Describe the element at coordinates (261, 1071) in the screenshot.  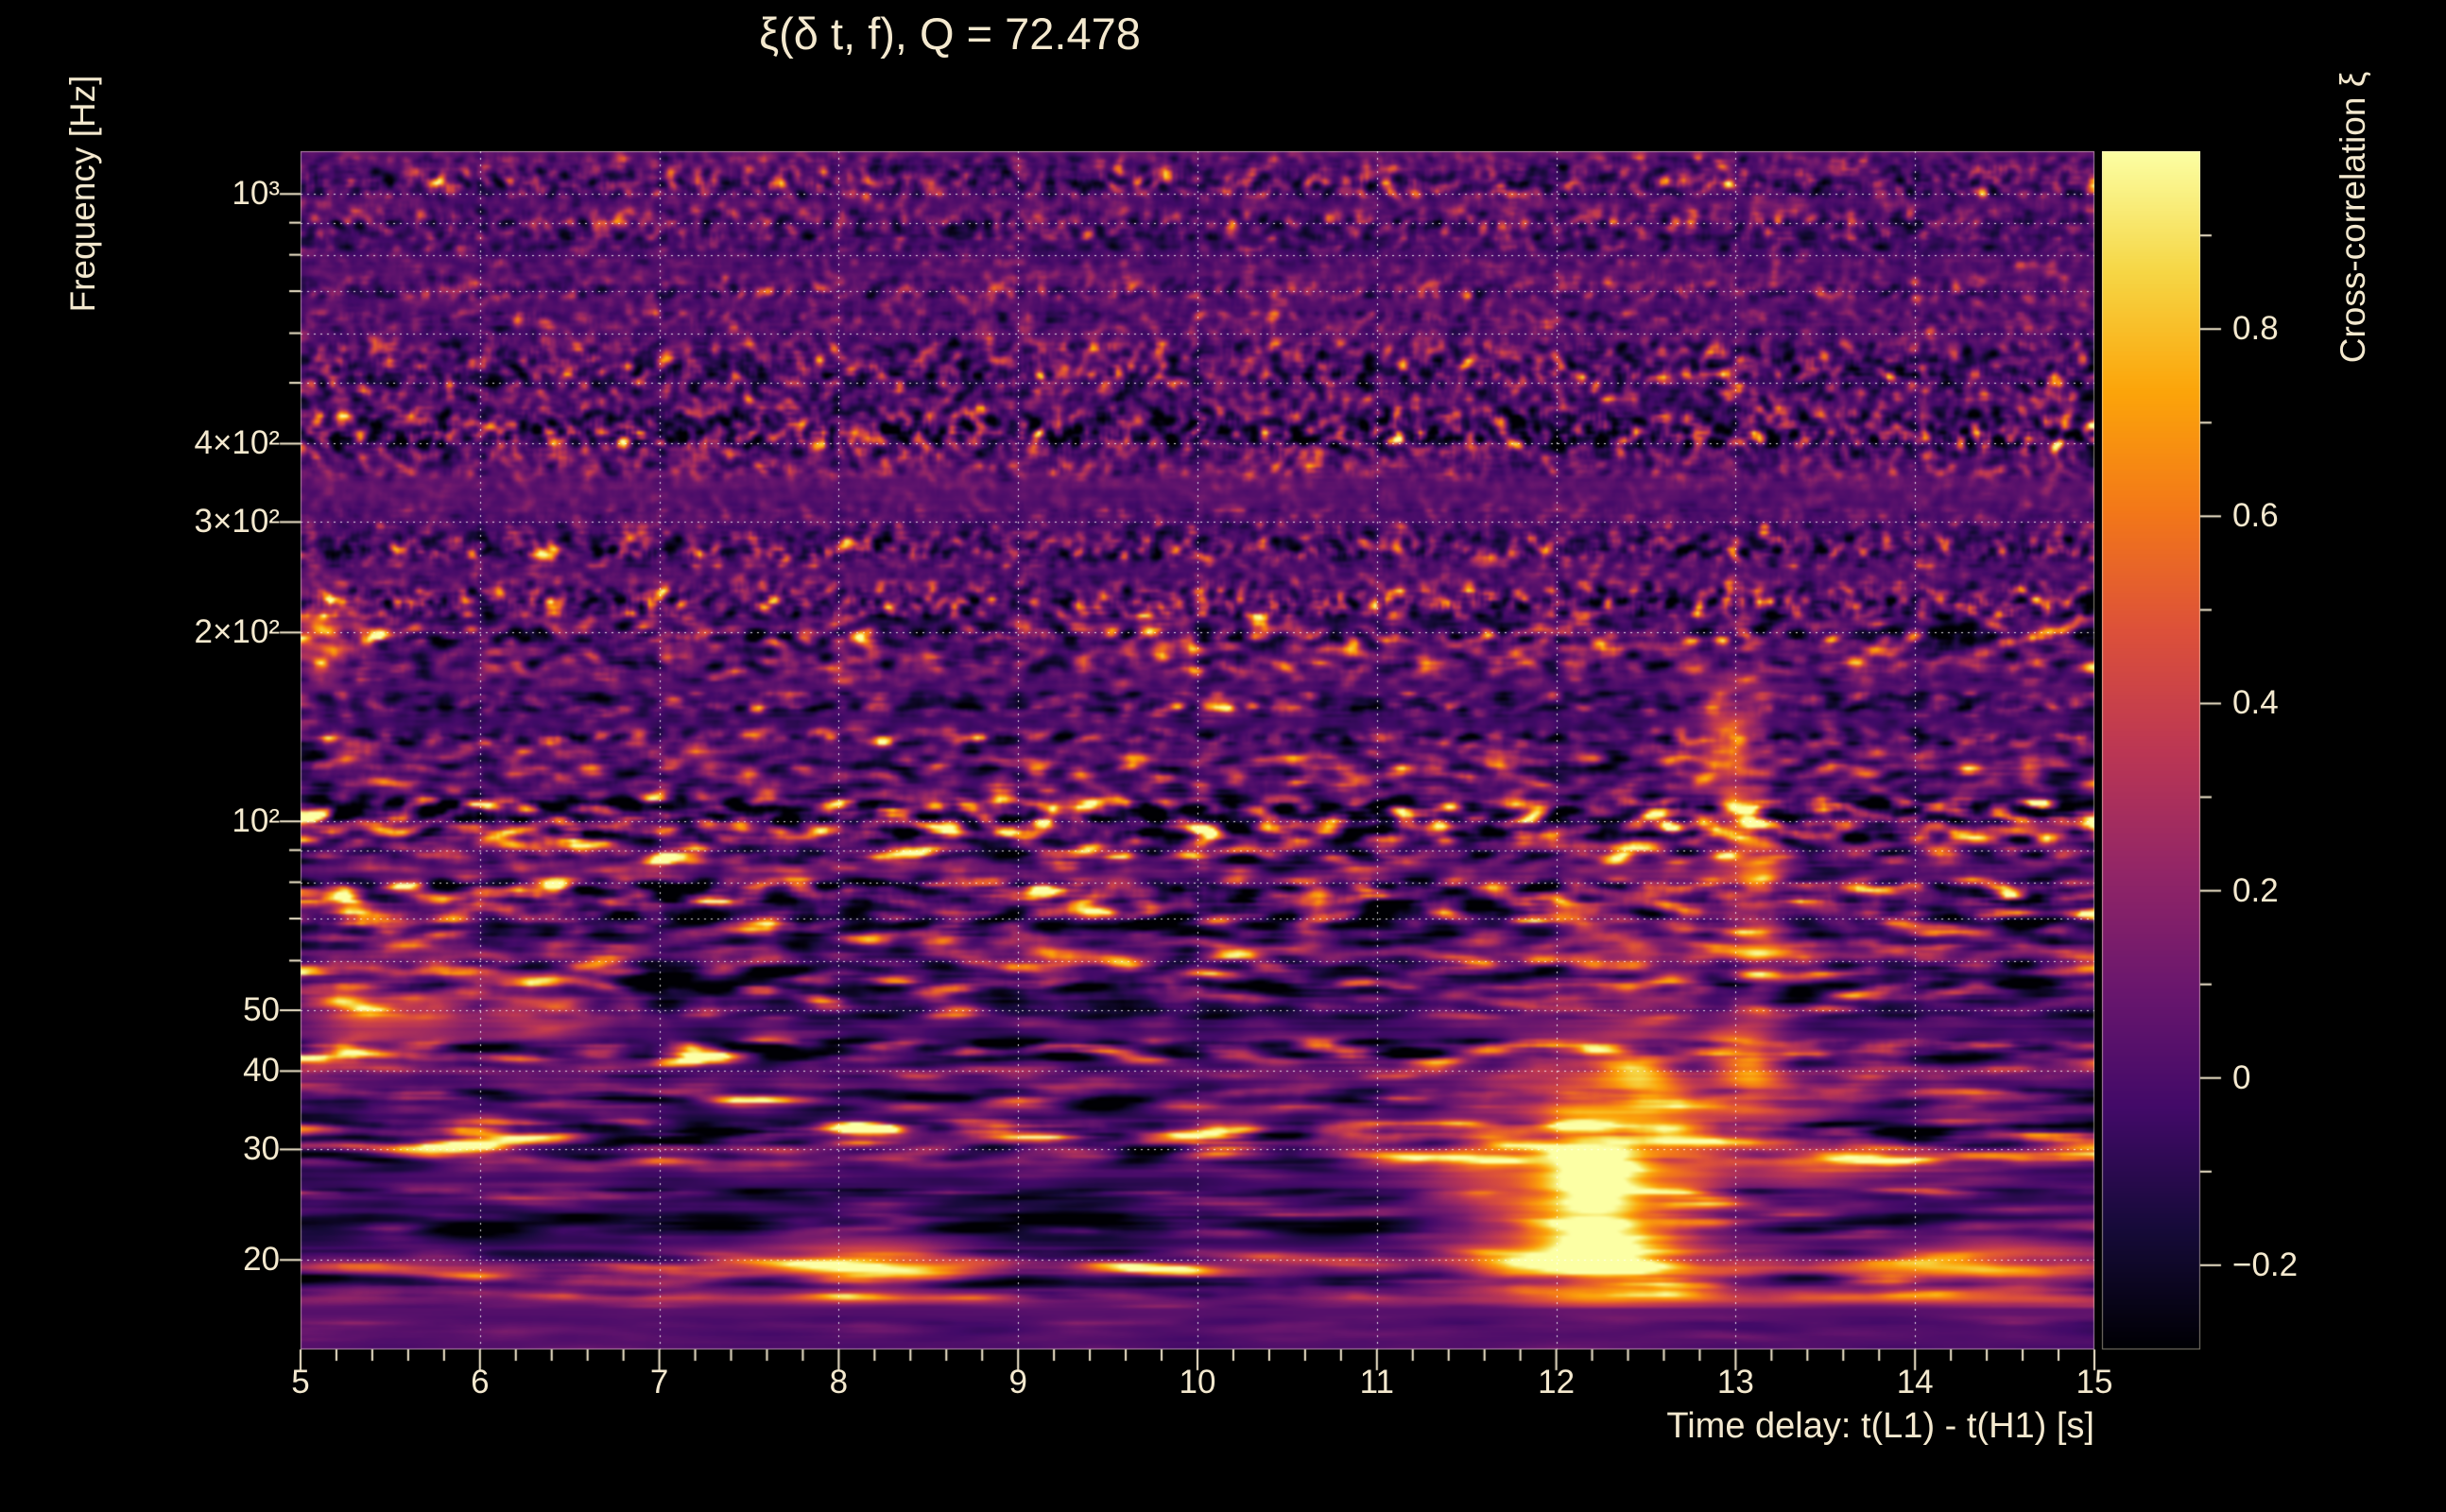
I see `y-tick-label-40: 40` at that location.